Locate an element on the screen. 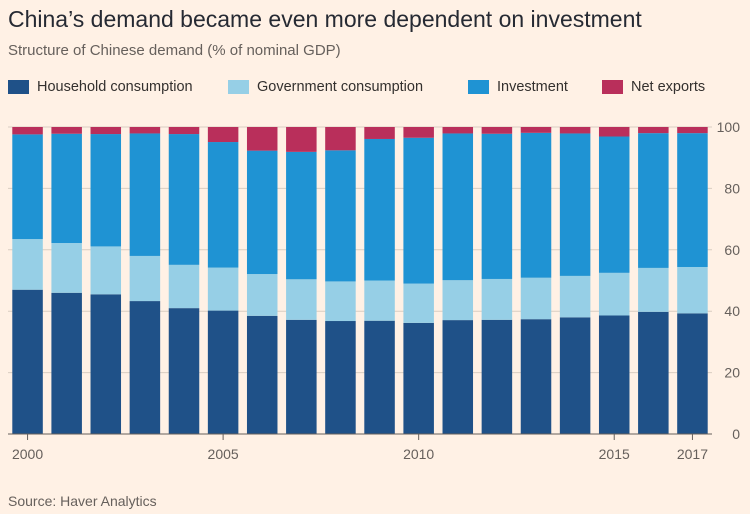 The height and width of the screenshot is (514, 750). x-tick-label: 2000 is located at coordinates (27, 454).